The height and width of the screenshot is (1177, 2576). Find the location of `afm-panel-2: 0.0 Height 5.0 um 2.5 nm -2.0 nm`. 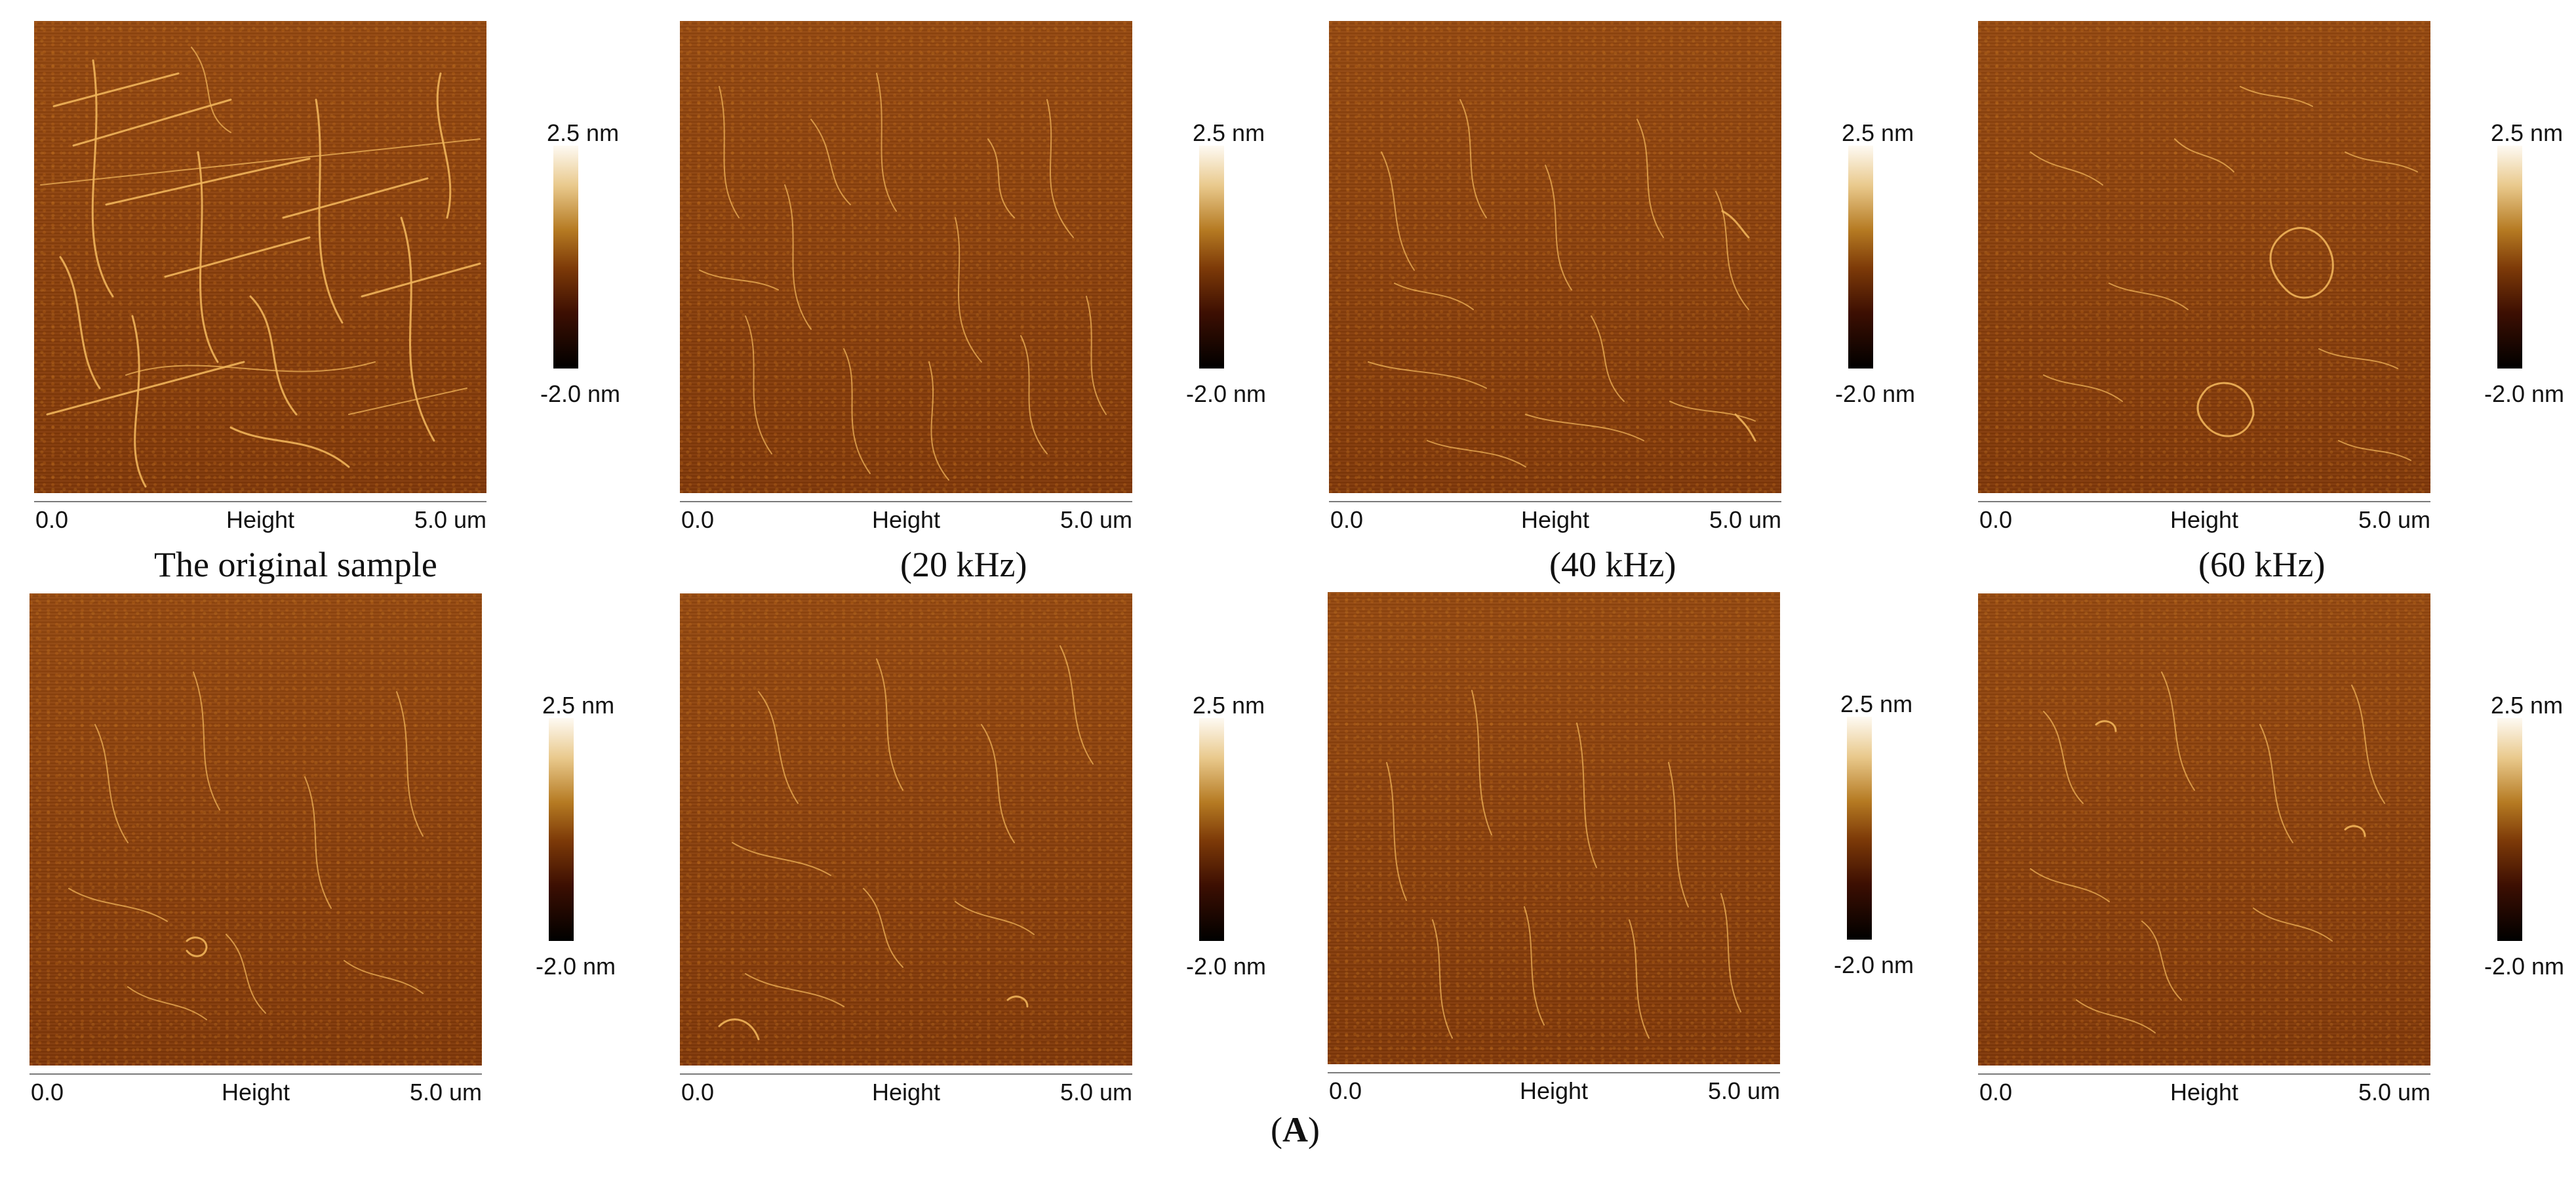

afm-panel-2: 0.0 Height 5.0 um 2.5 nm -2.0 nm is located at coordinates (1003, 306).